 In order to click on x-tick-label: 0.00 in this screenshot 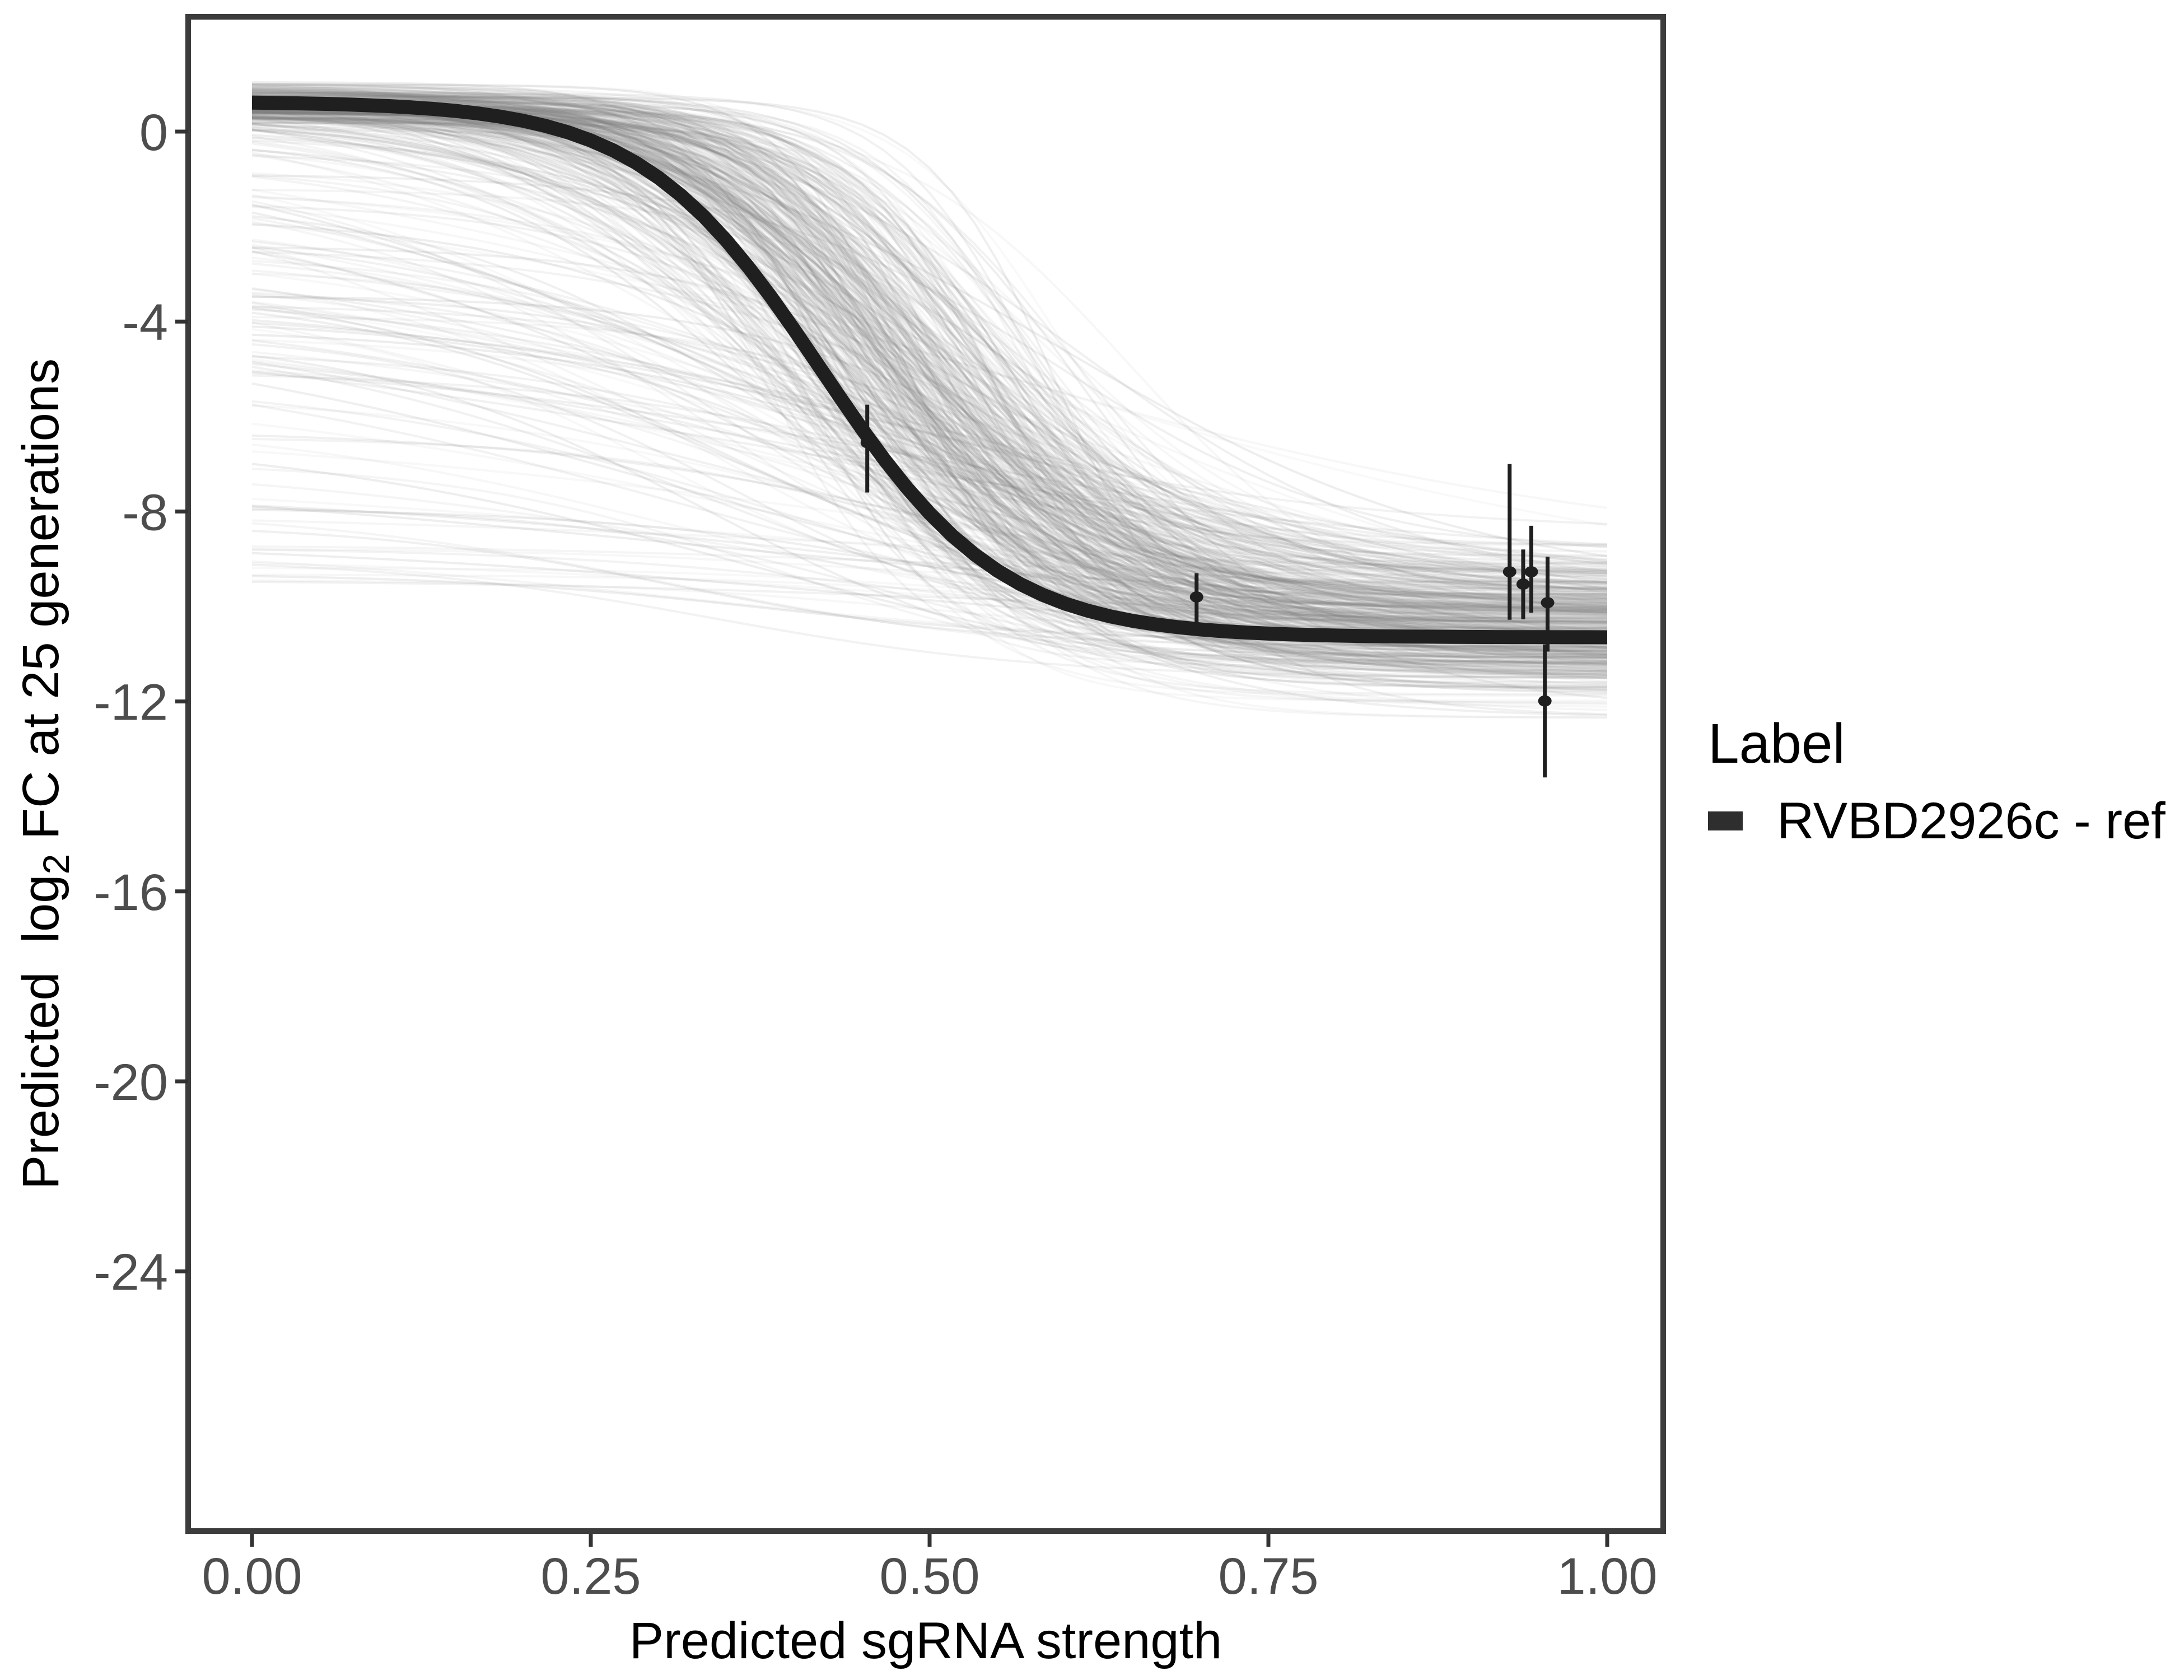, I will do `click(252, 1577)`.